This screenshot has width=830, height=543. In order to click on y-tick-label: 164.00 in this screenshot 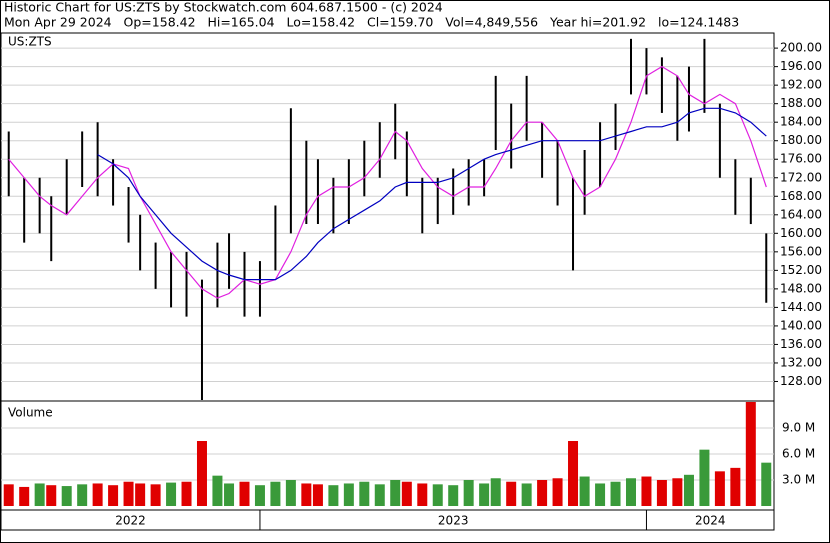, I will do `click(801, 214)`.